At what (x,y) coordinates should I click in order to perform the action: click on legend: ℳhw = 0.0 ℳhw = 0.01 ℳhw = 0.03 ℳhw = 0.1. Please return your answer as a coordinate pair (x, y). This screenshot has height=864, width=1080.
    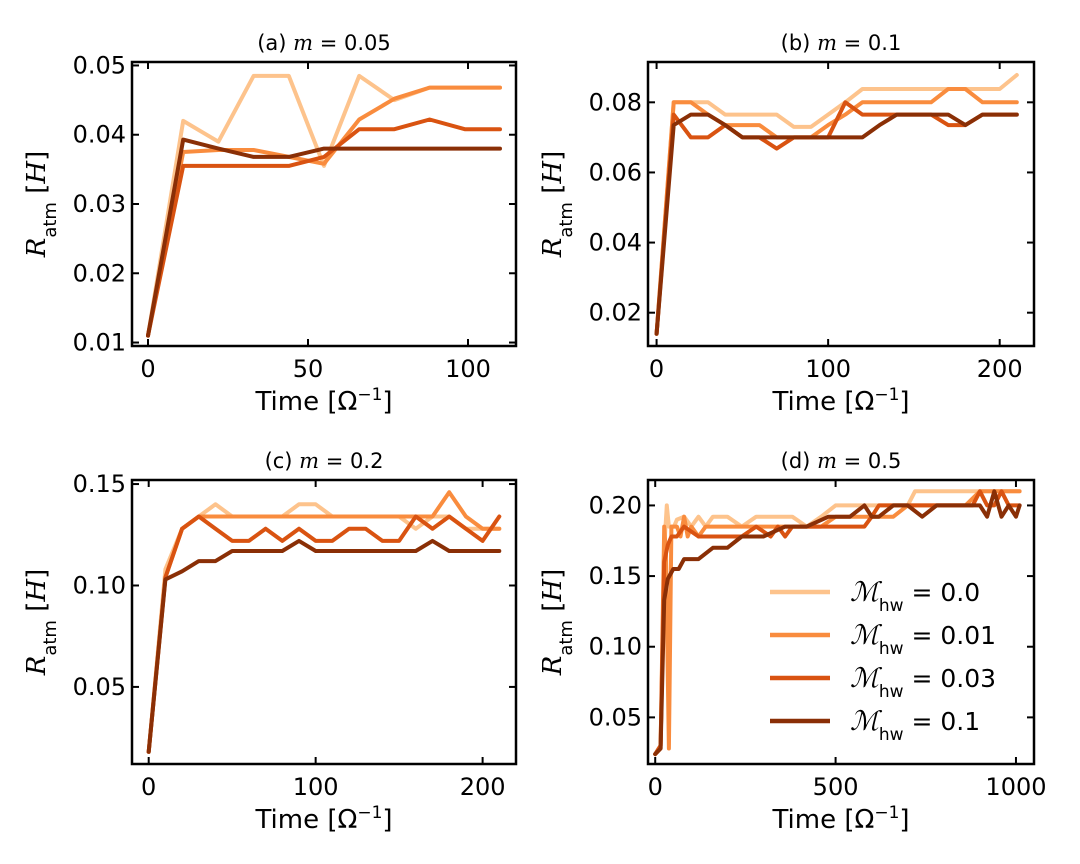
    Looking at the image, I should click on (883, 661).